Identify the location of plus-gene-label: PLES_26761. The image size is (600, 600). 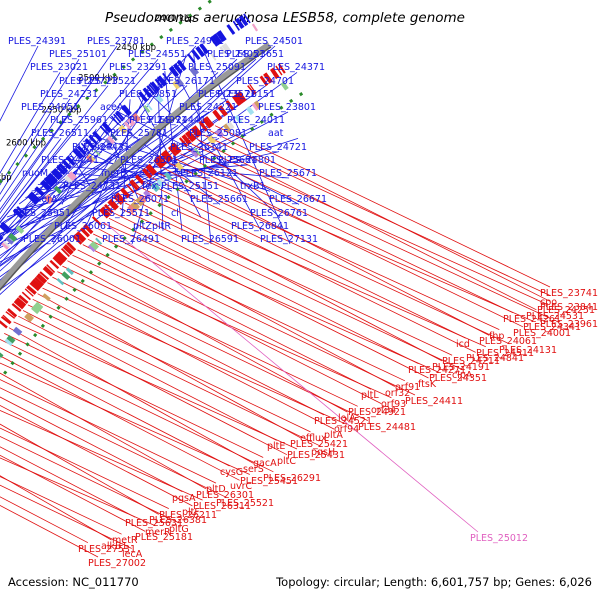
(279, 213).